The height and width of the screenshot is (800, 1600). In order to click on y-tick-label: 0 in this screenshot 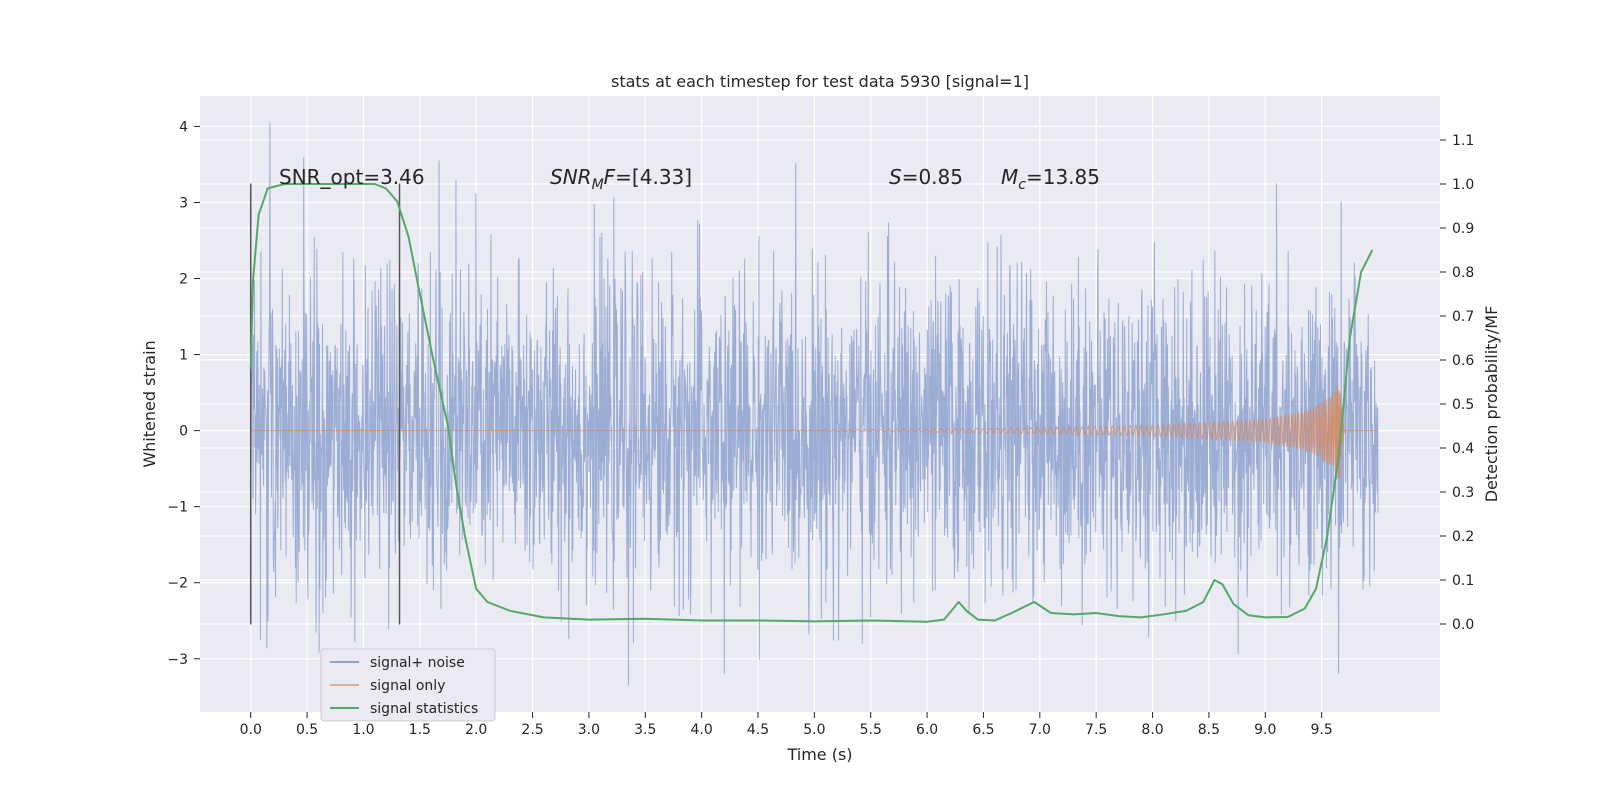, I will do `click(183, 432)`.